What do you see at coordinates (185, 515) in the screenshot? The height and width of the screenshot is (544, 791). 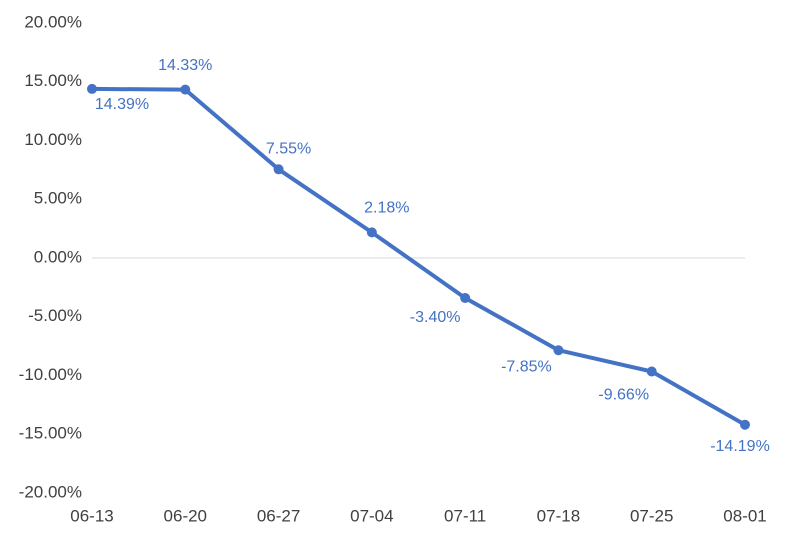 I see `x-axis-tick-label: 06-20` at bounding box center [185, 515].